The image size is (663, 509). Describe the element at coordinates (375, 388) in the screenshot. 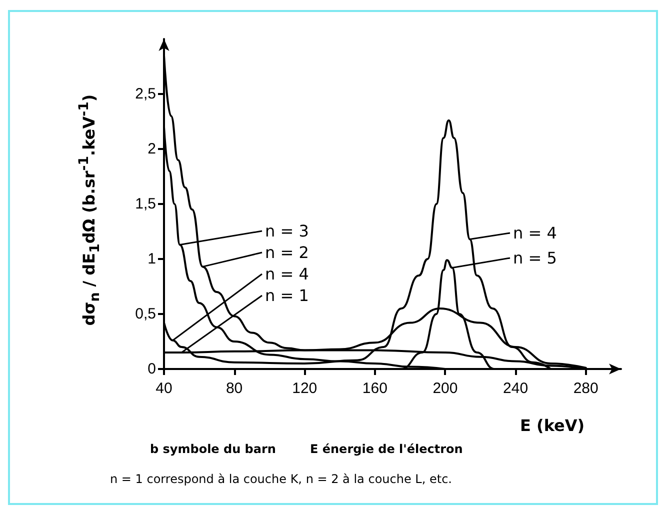

I see `x-tick-label: 160` at that location.